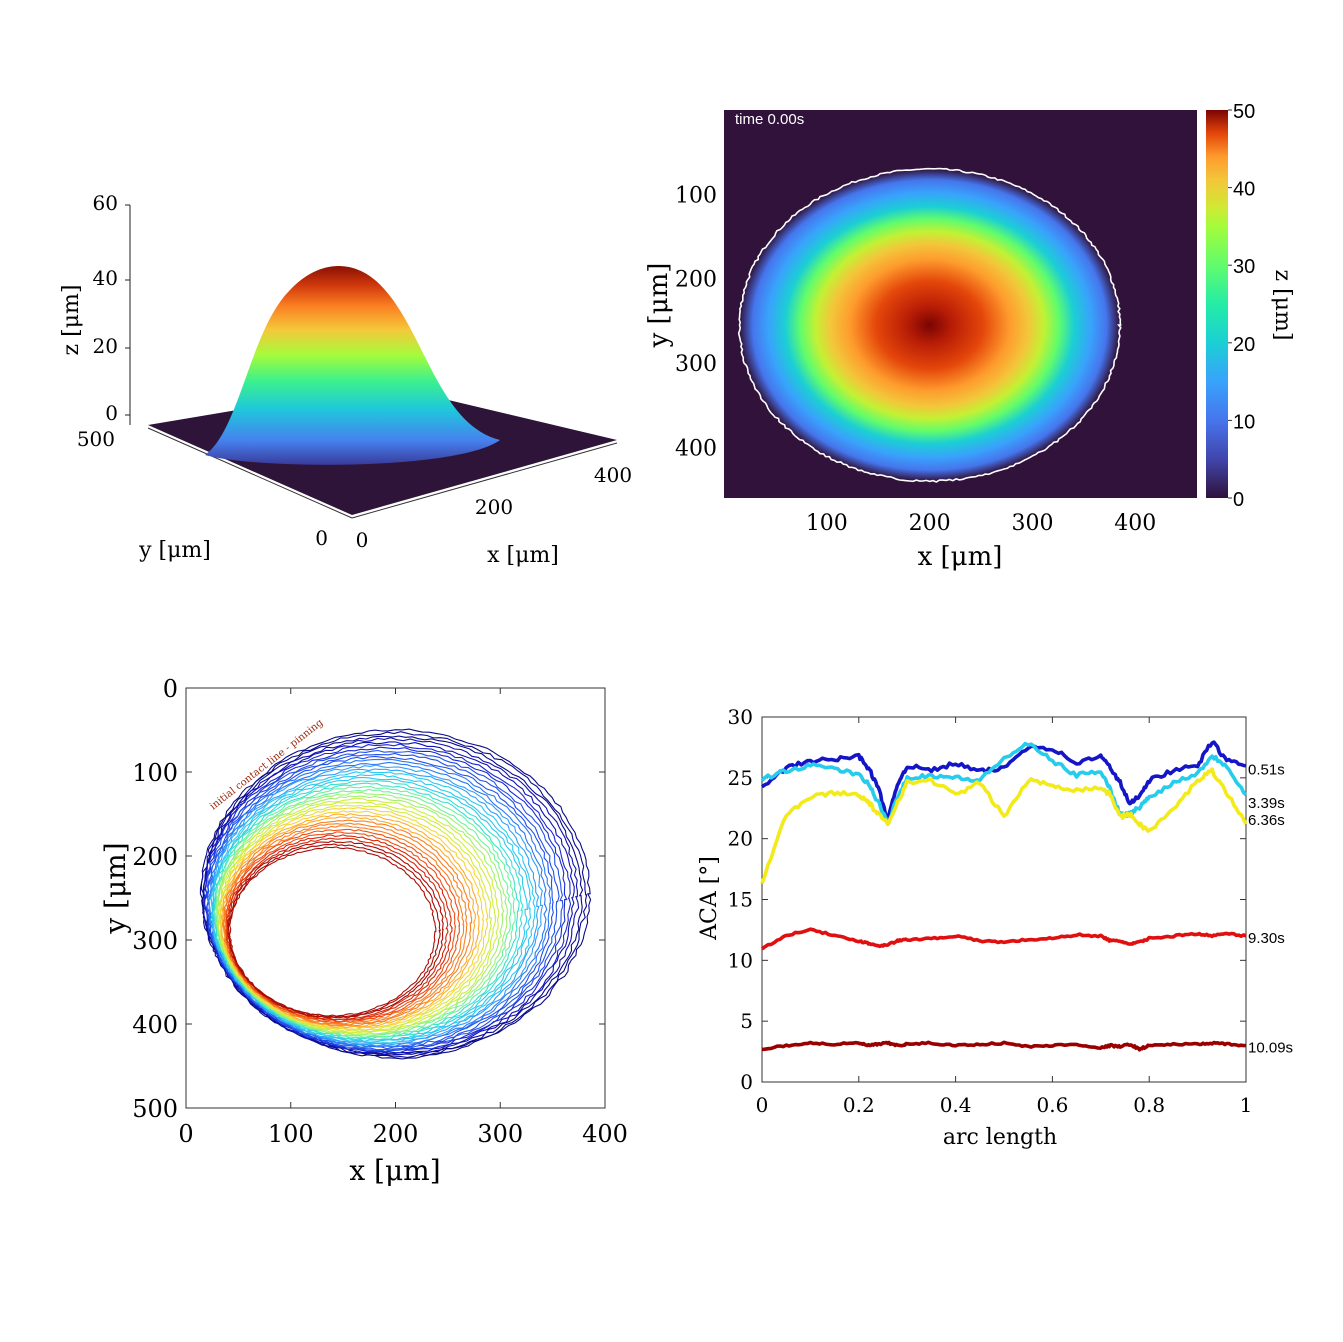 The height and width of the screenshot is (1342, 1343). Describe the element at coordinates (1266, 803) in the screenshot. I see `series-end-label: 3.39s` at that location.